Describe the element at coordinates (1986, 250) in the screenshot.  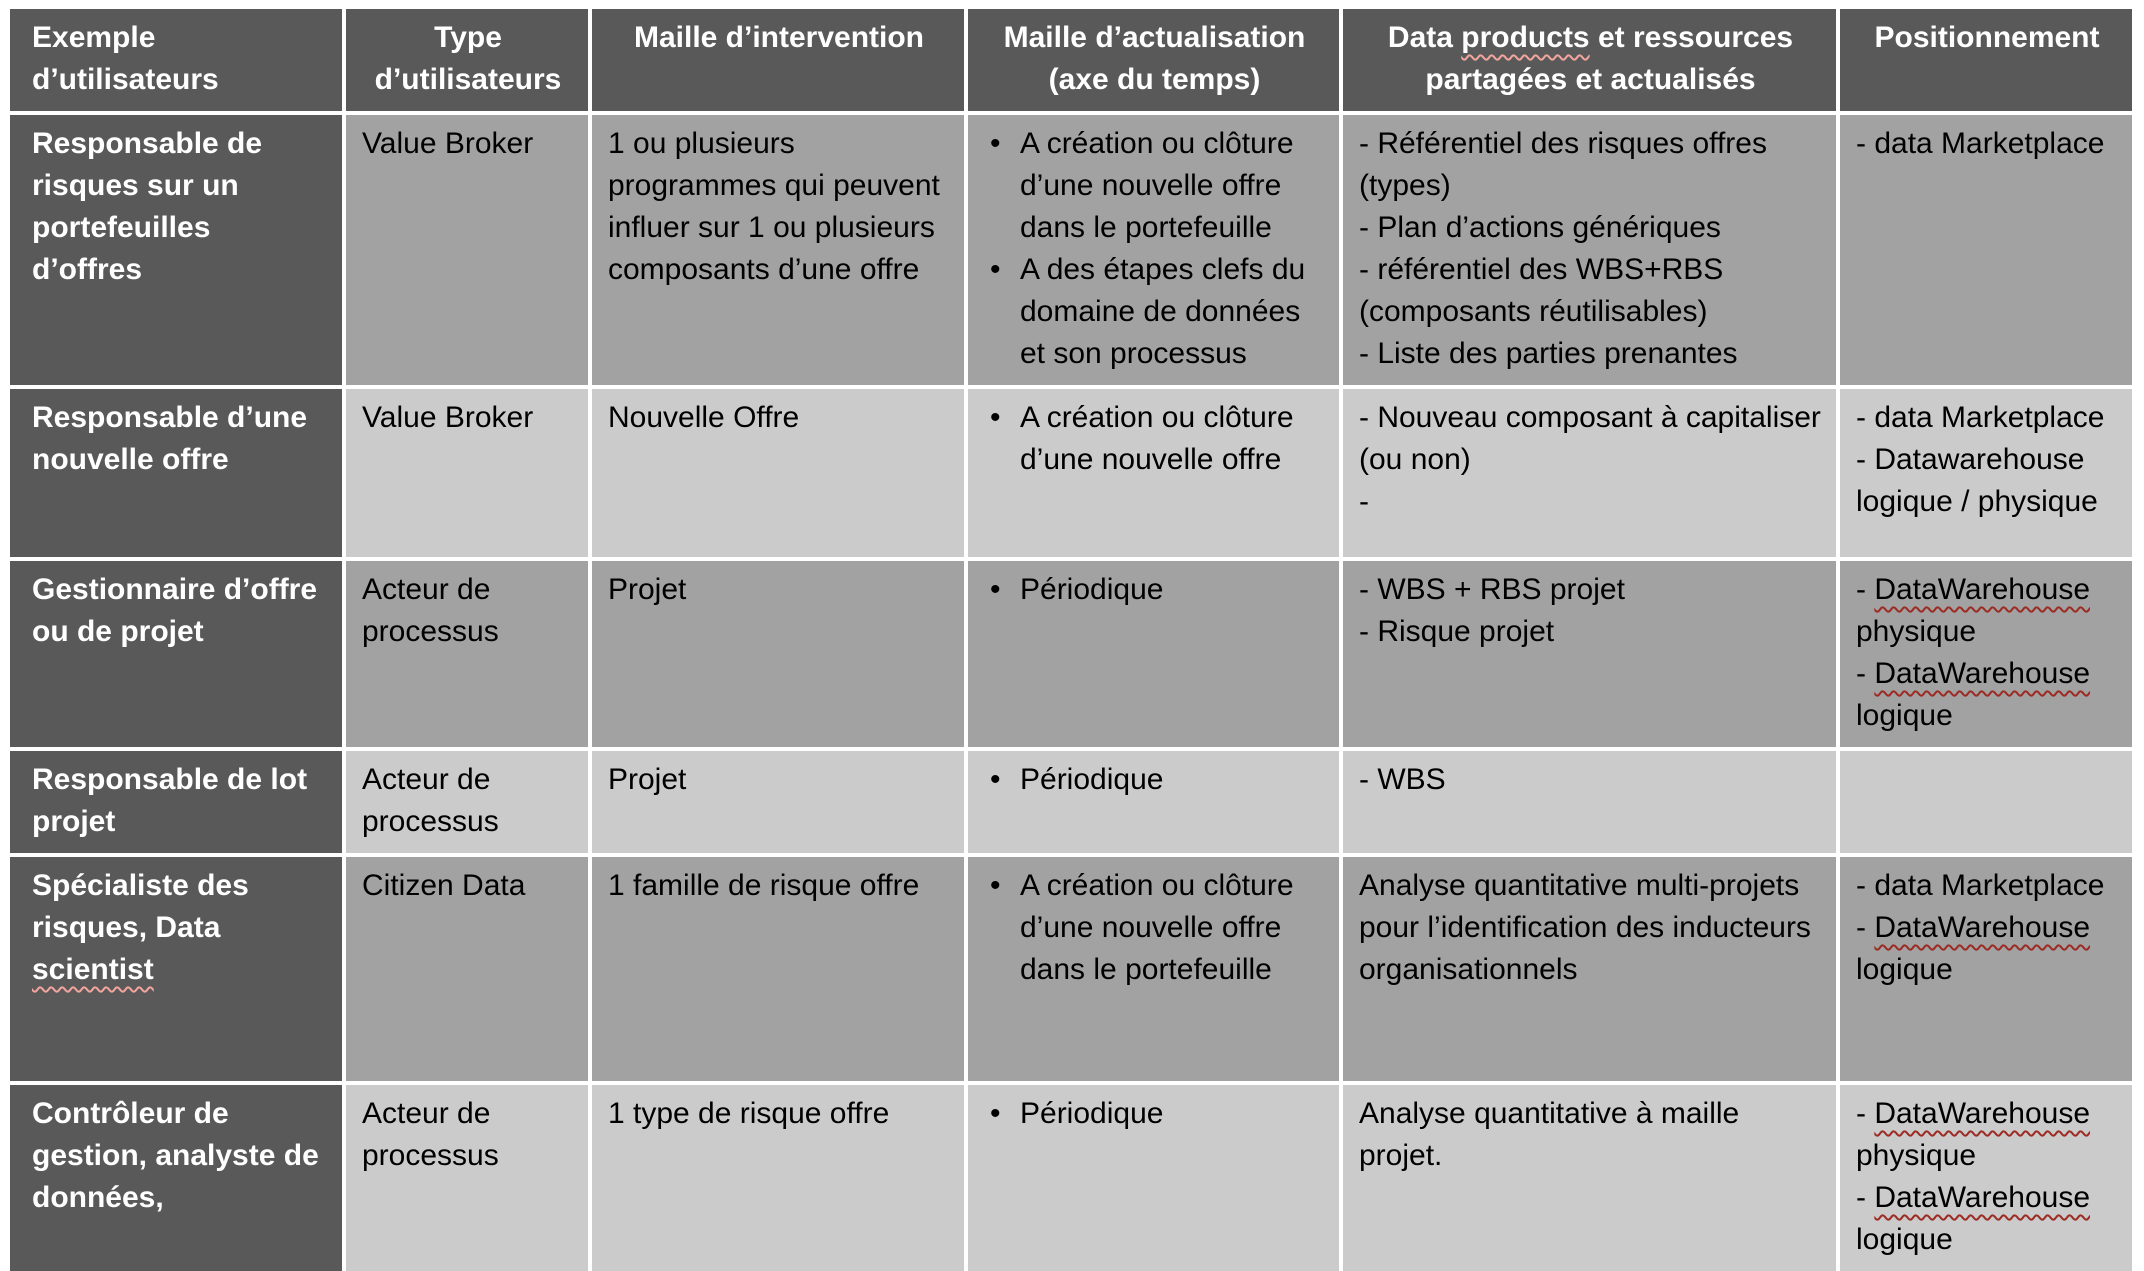
I see `cell-positionnement: - data Marketplace` at that location.